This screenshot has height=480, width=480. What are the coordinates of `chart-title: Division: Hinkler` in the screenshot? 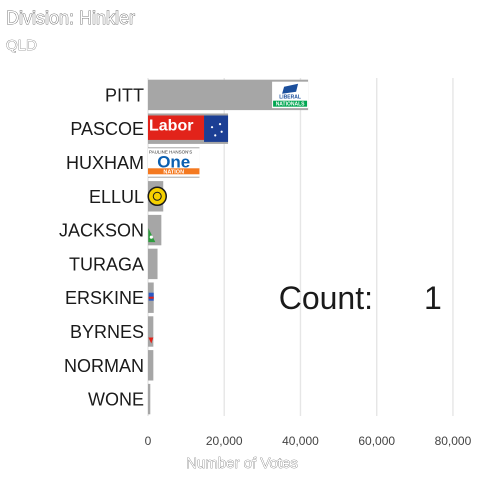 It's located at (70, 18).